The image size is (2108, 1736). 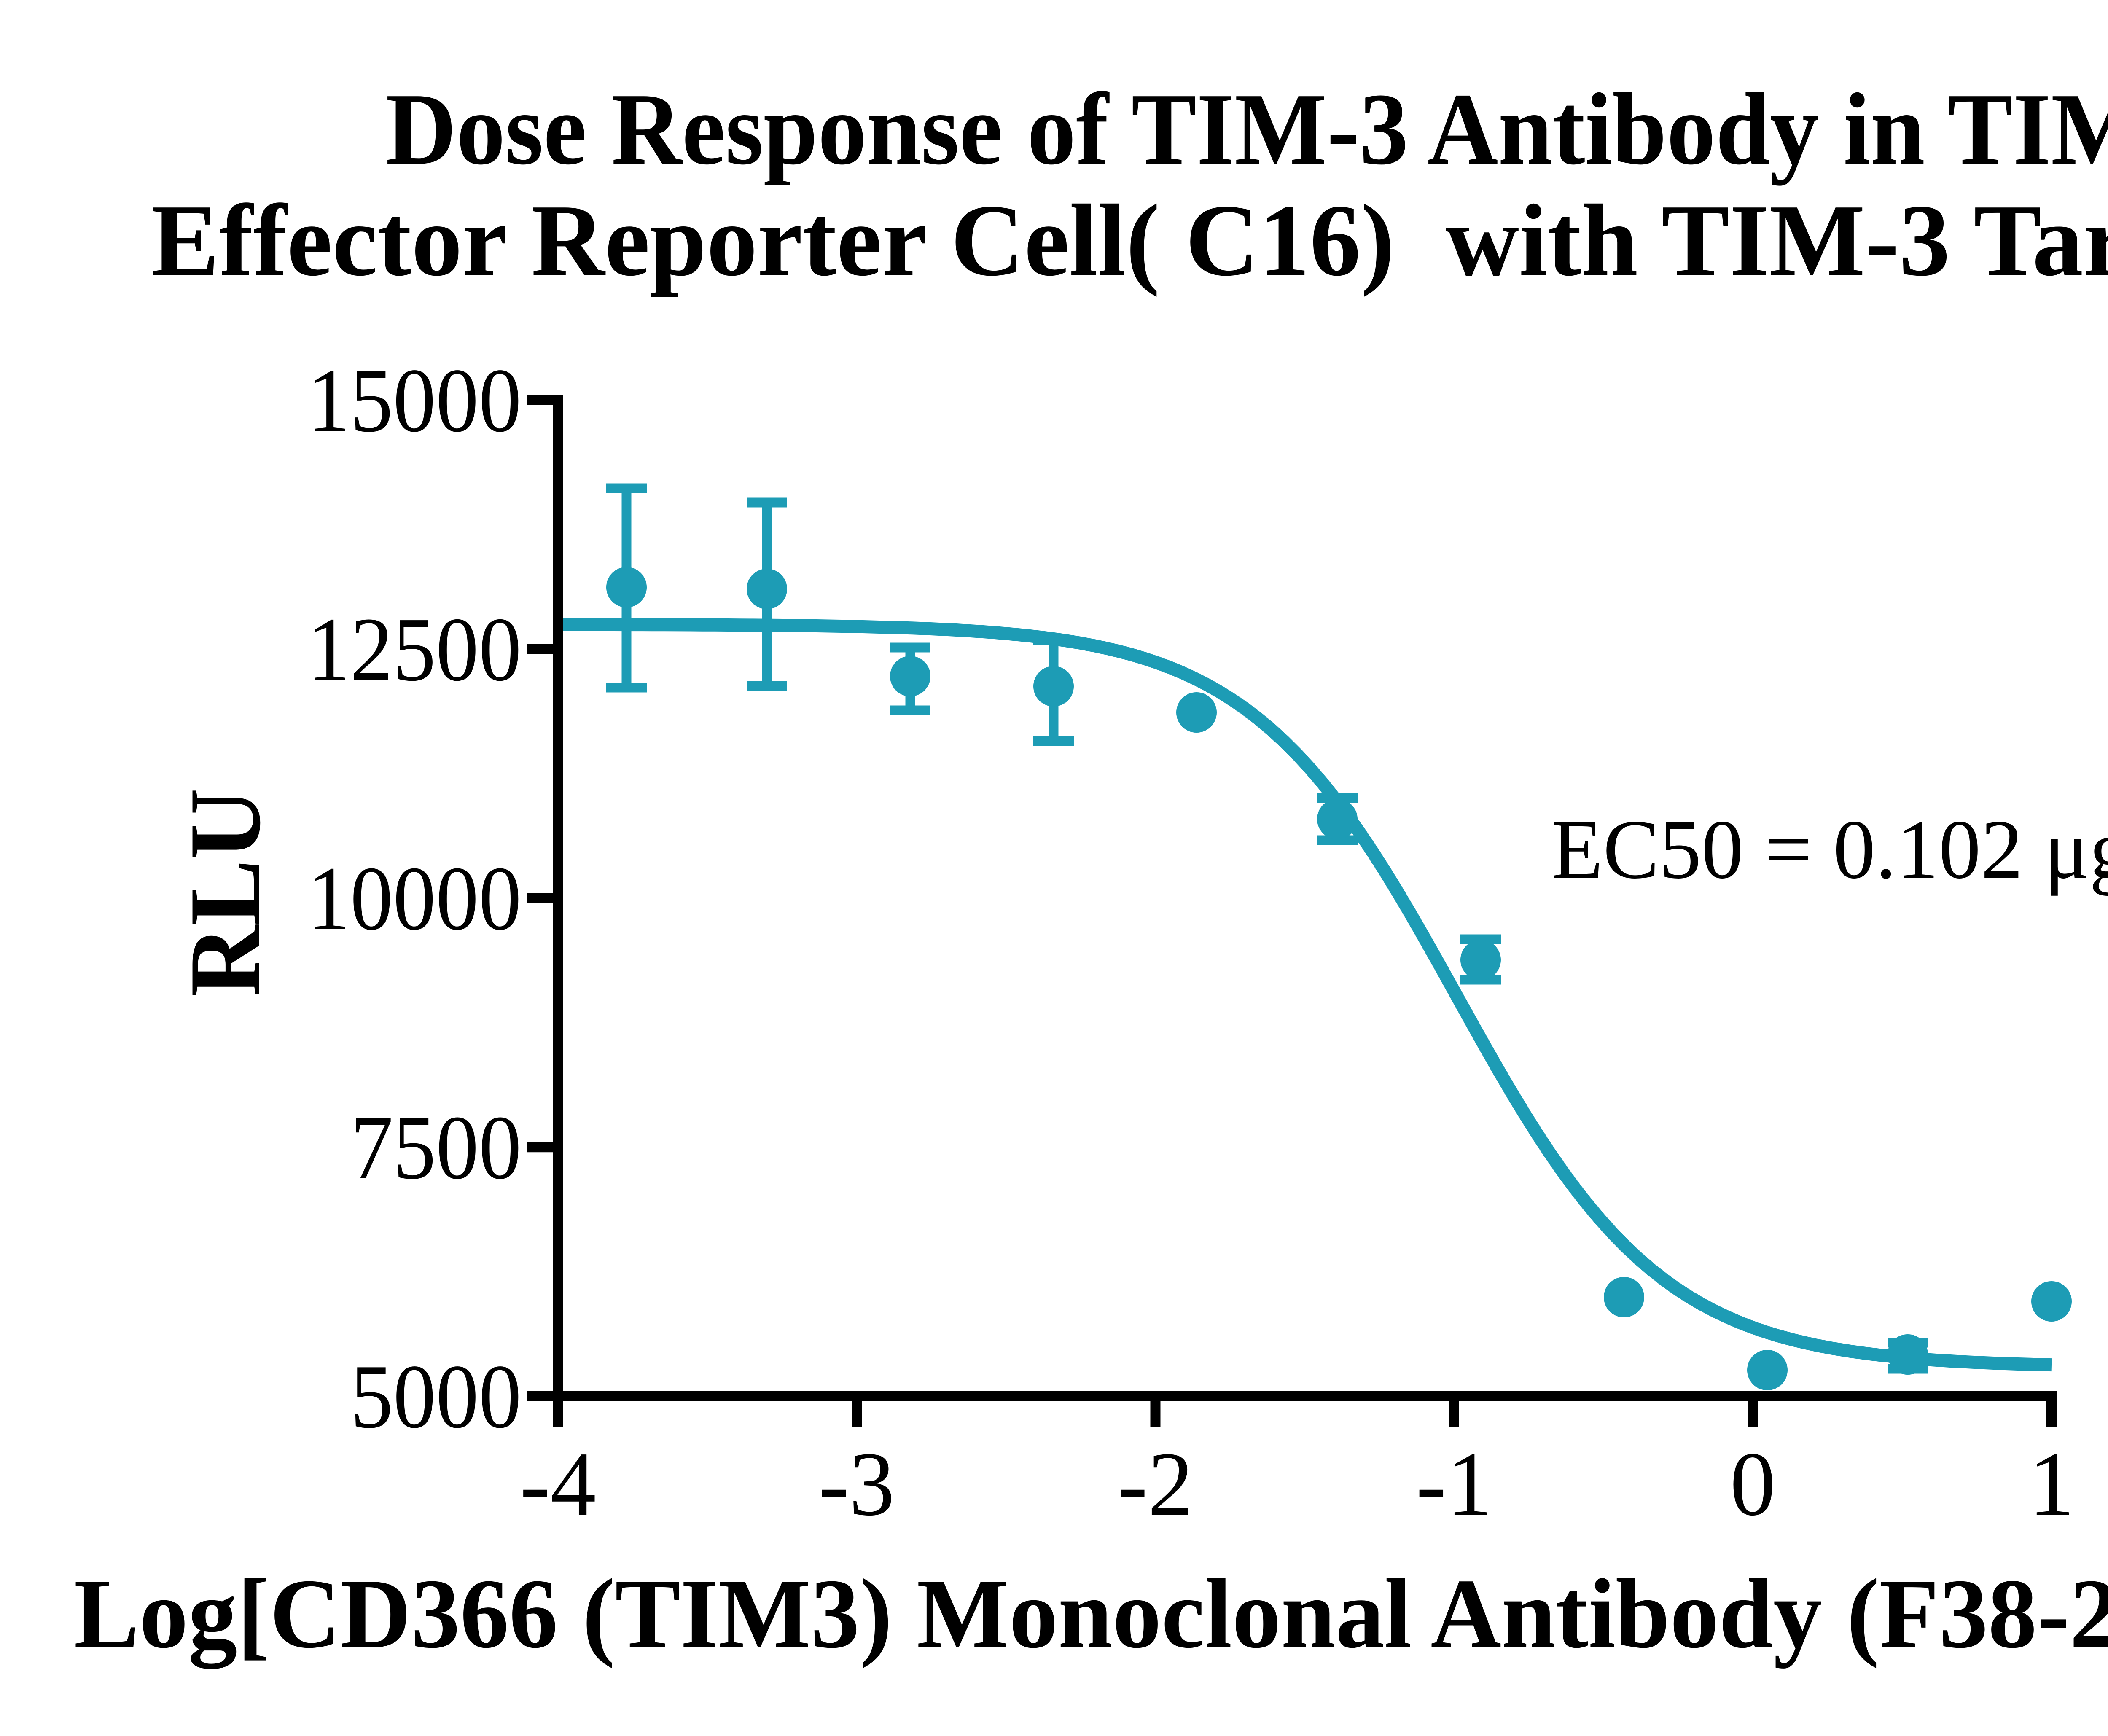 I want to click on svg-text: 0, so click(x=1753, y=1483).